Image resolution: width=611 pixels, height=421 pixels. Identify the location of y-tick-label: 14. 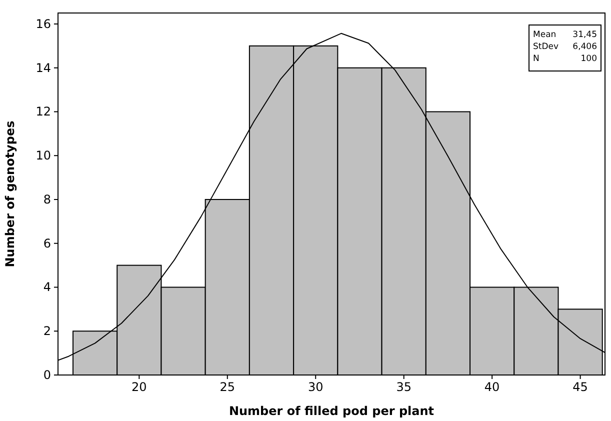
(43, 67).